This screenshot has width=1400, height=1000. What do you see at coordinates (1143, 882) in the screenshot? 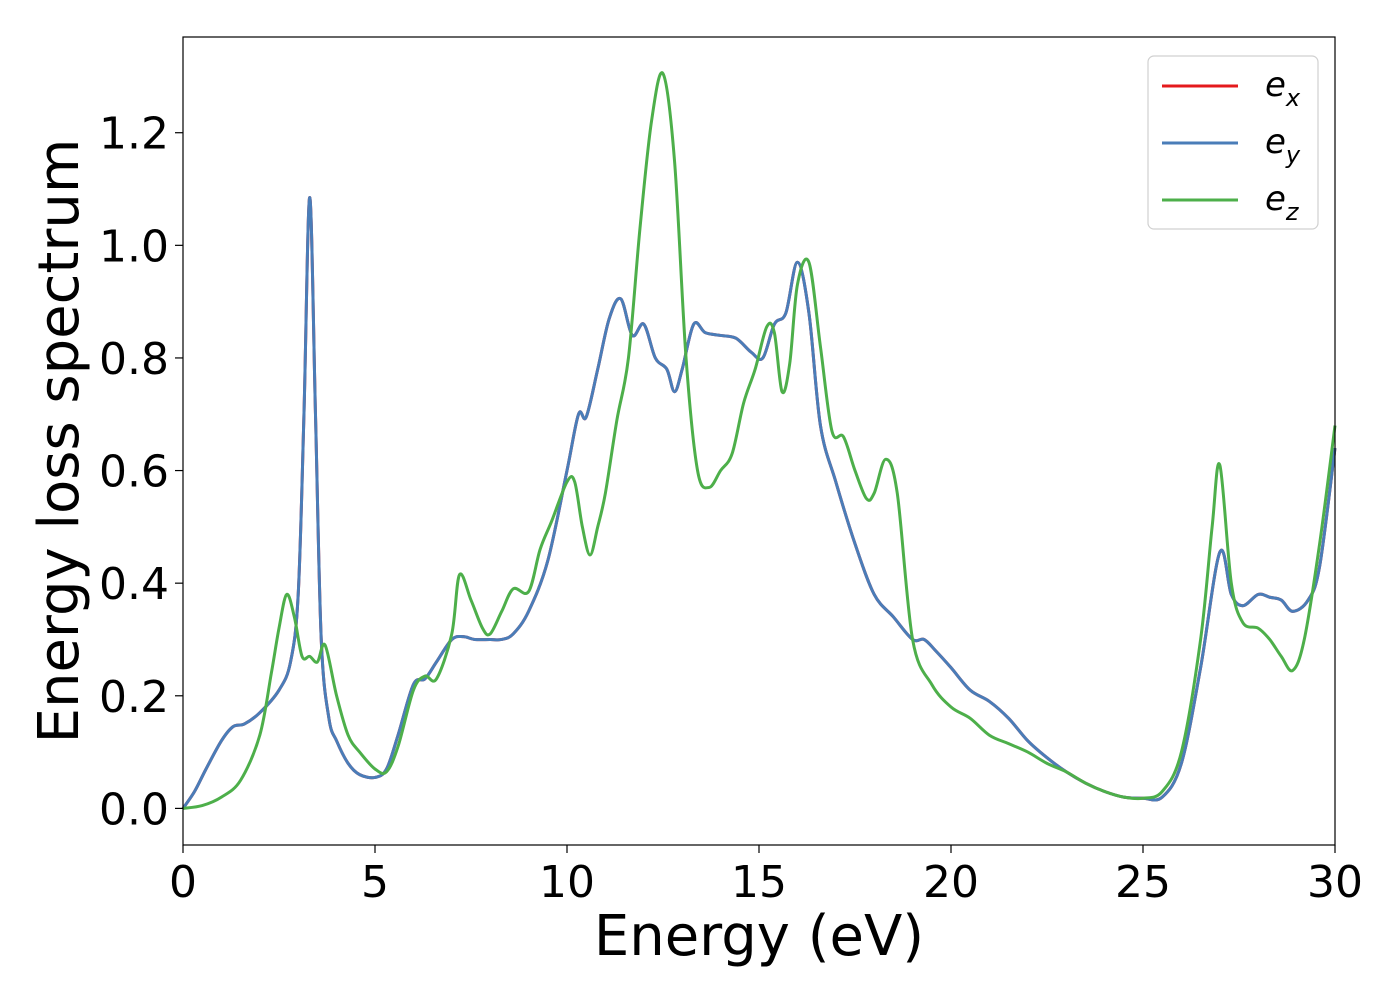
I see `x-tick-label: 25` at bounding box center [1143, 882].